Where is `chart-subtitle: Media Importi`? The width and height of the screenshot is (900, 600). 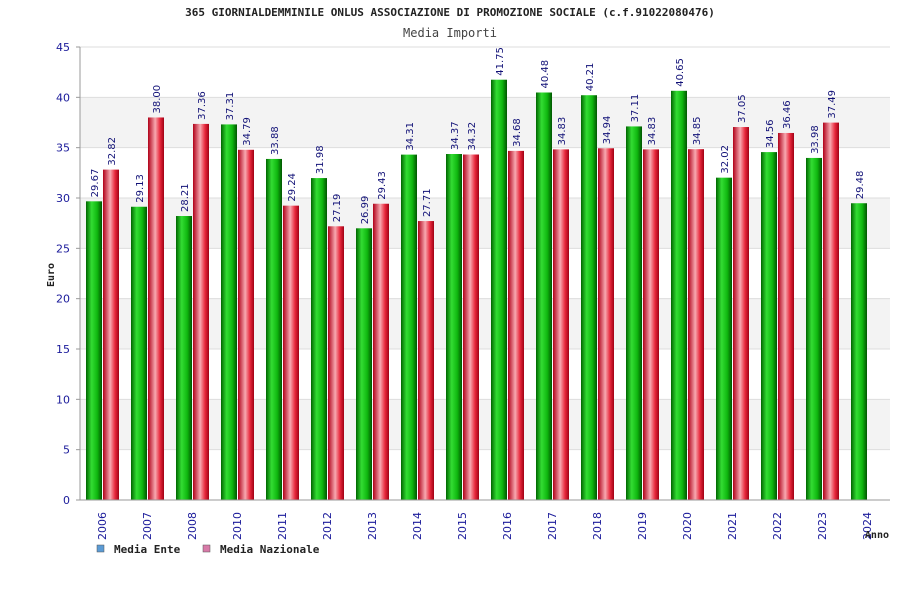 chart-subtitle: Media Importi is located at coordinates (450, 33).